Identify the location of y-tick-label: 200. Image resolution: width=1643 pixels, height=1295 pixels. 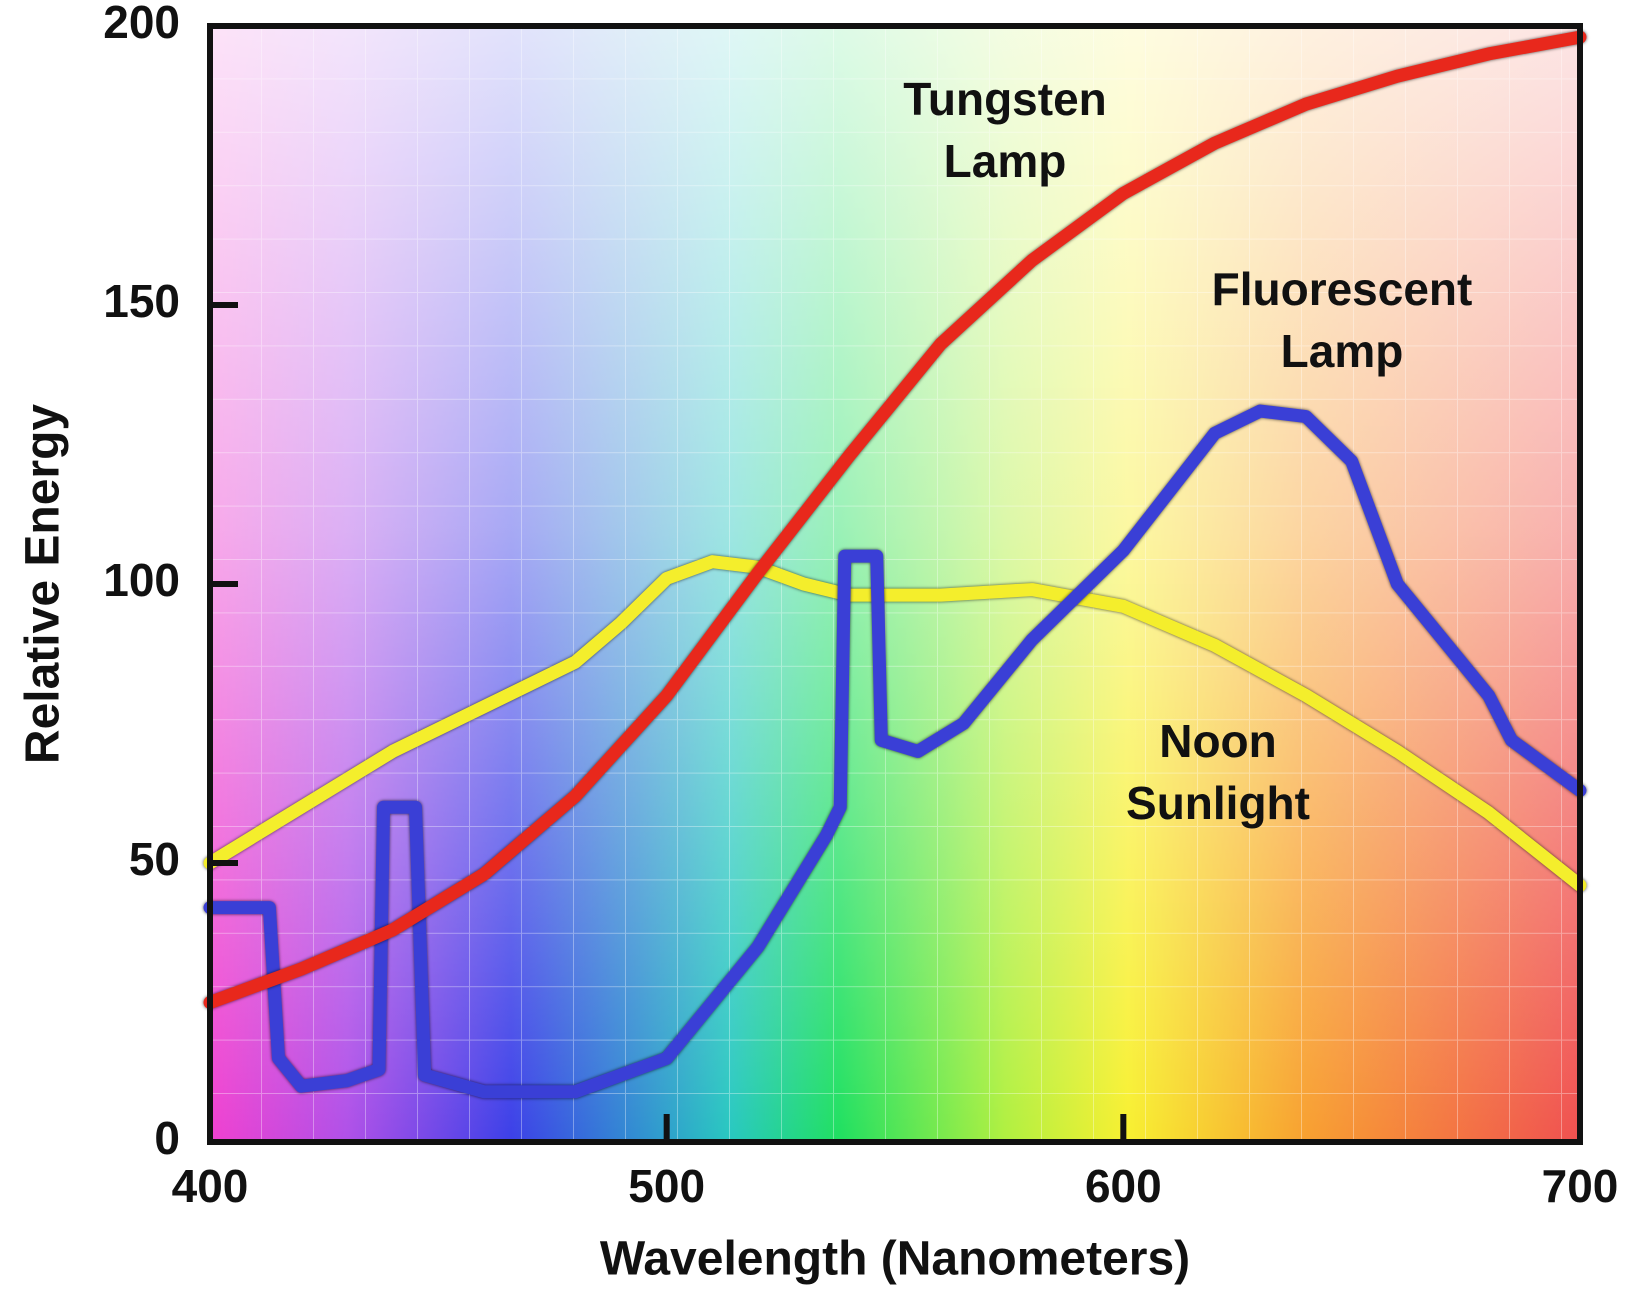
(141, 24).